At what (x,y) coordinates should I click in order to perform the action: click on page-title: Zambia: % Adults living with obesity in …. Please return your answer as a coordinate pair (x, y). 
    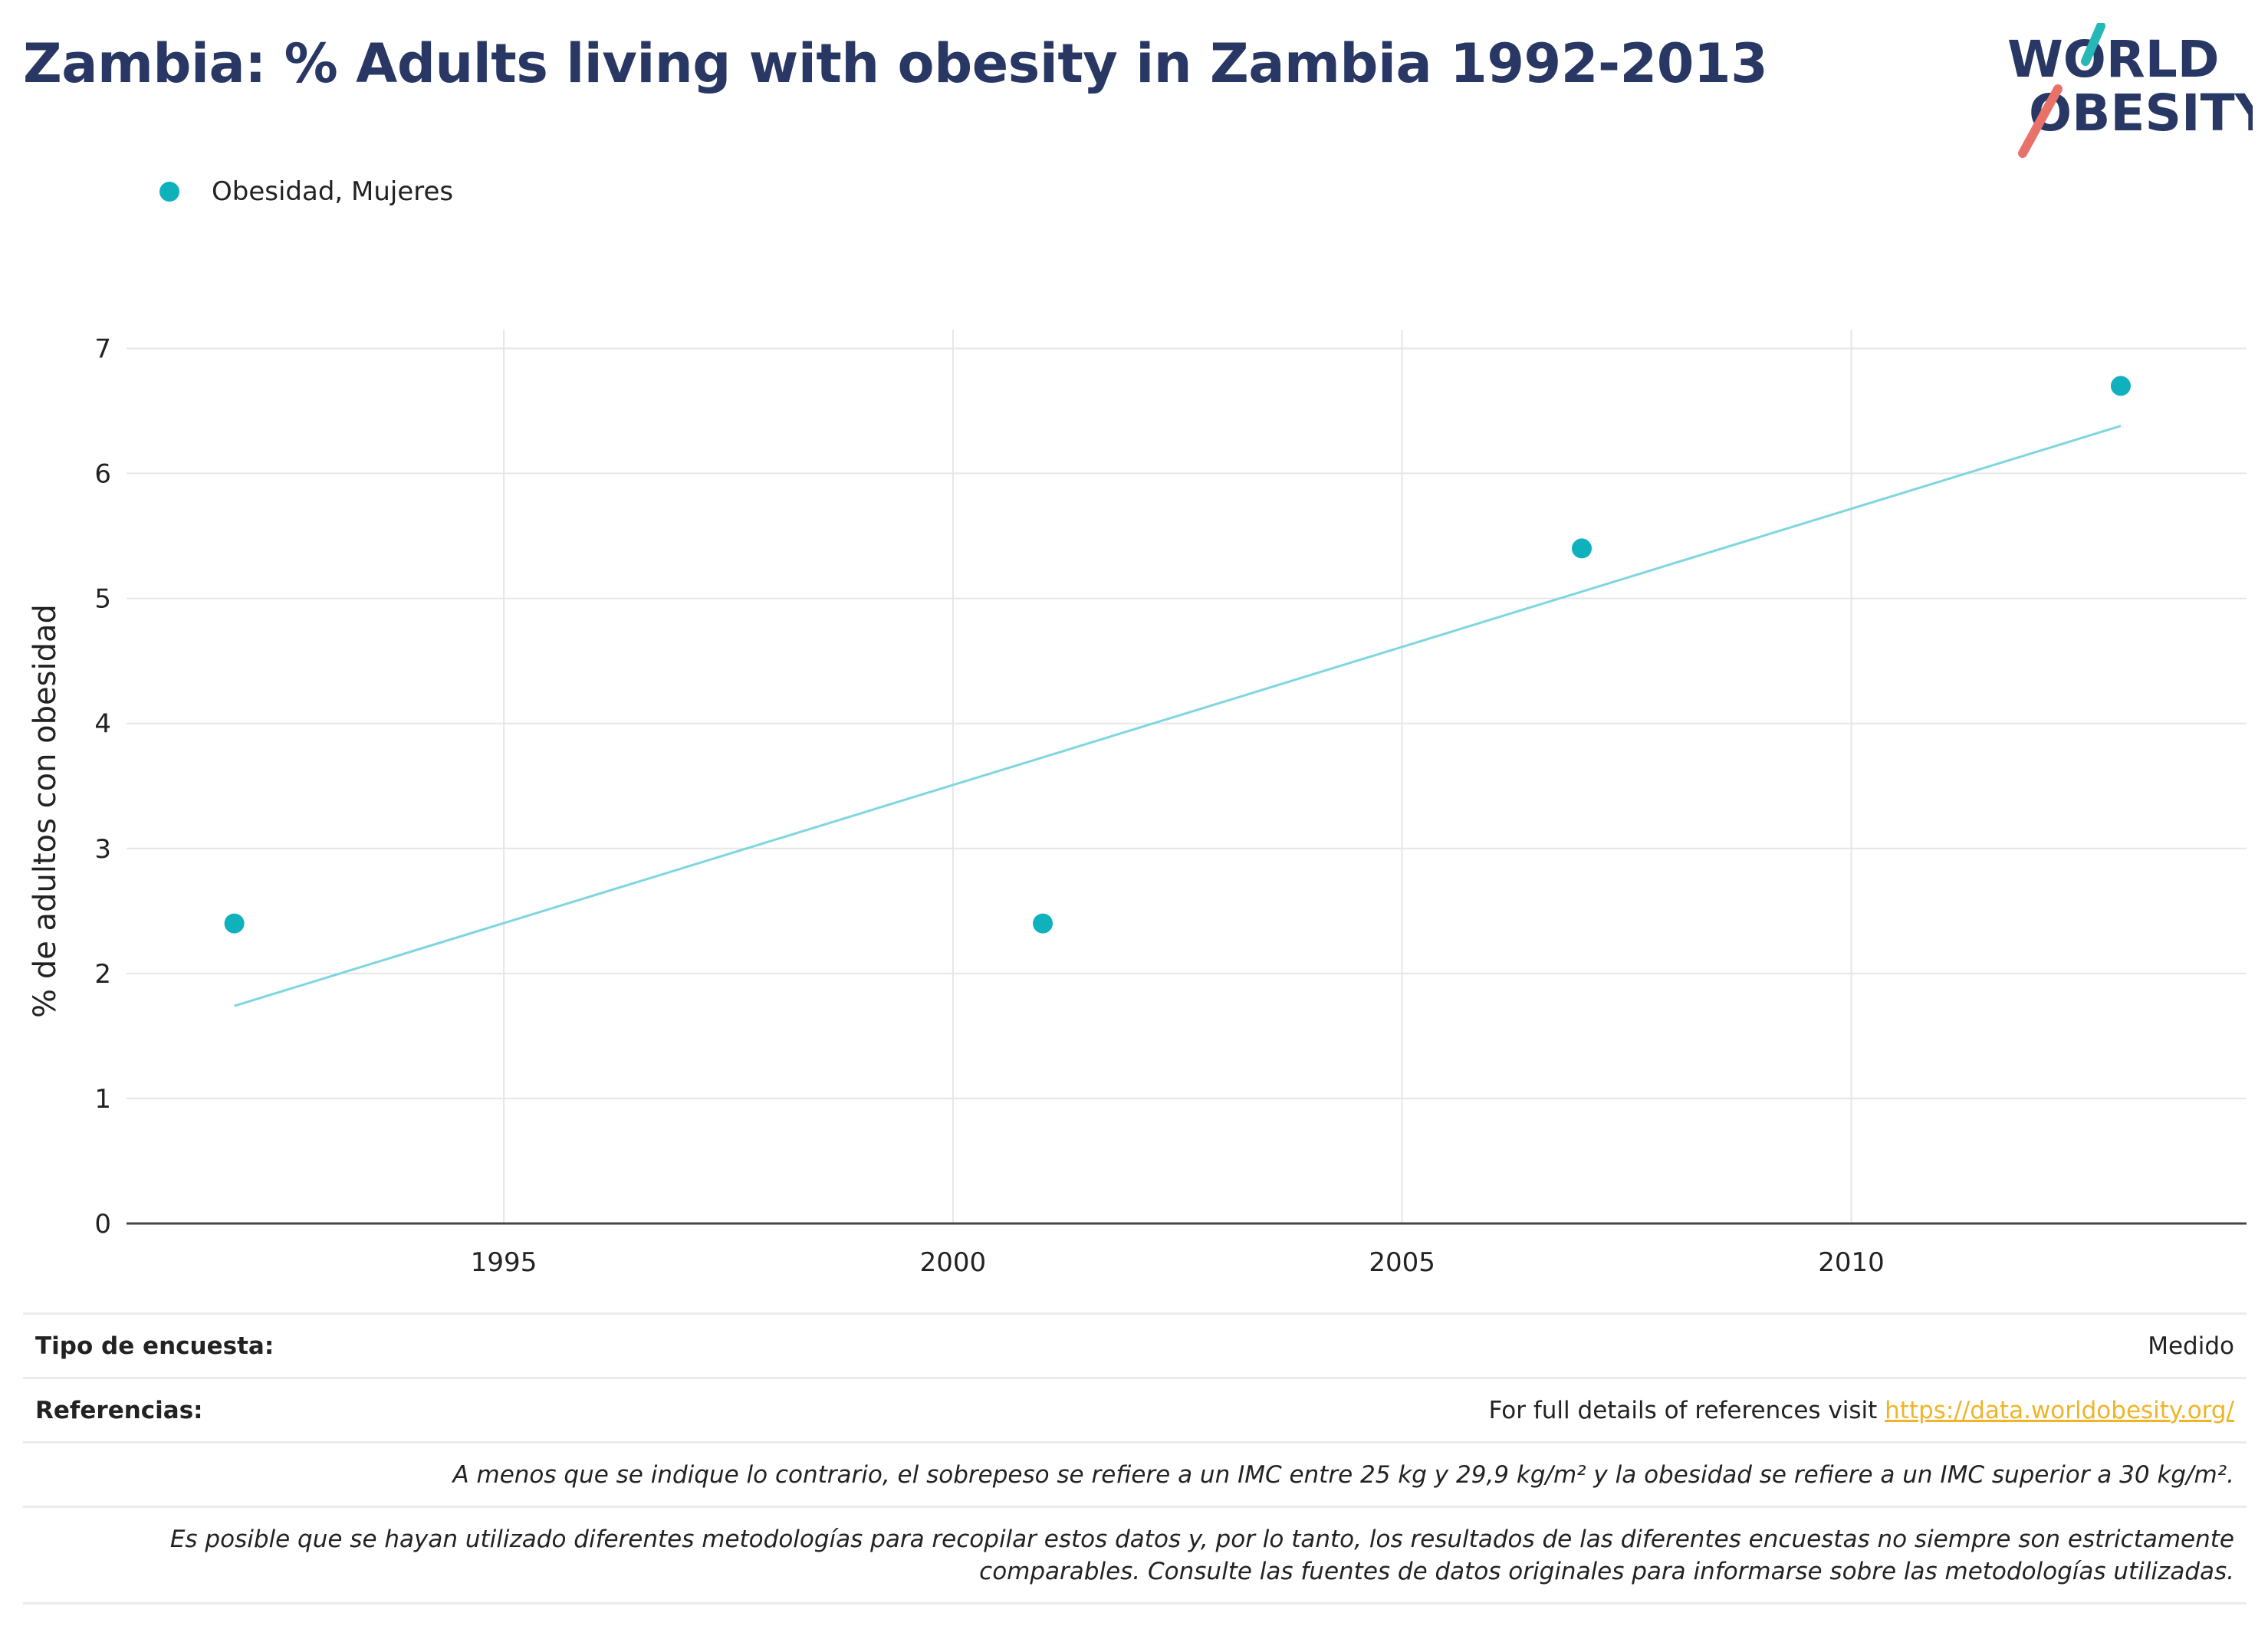
    Looking at the image, I should click on (895, 64).